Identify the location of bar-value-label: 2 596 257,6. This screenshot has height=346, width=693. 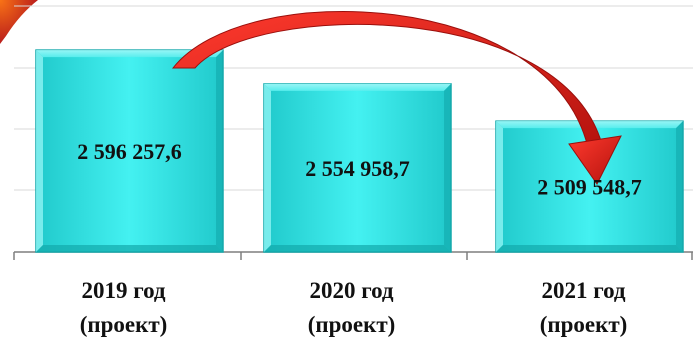
(129, 151).